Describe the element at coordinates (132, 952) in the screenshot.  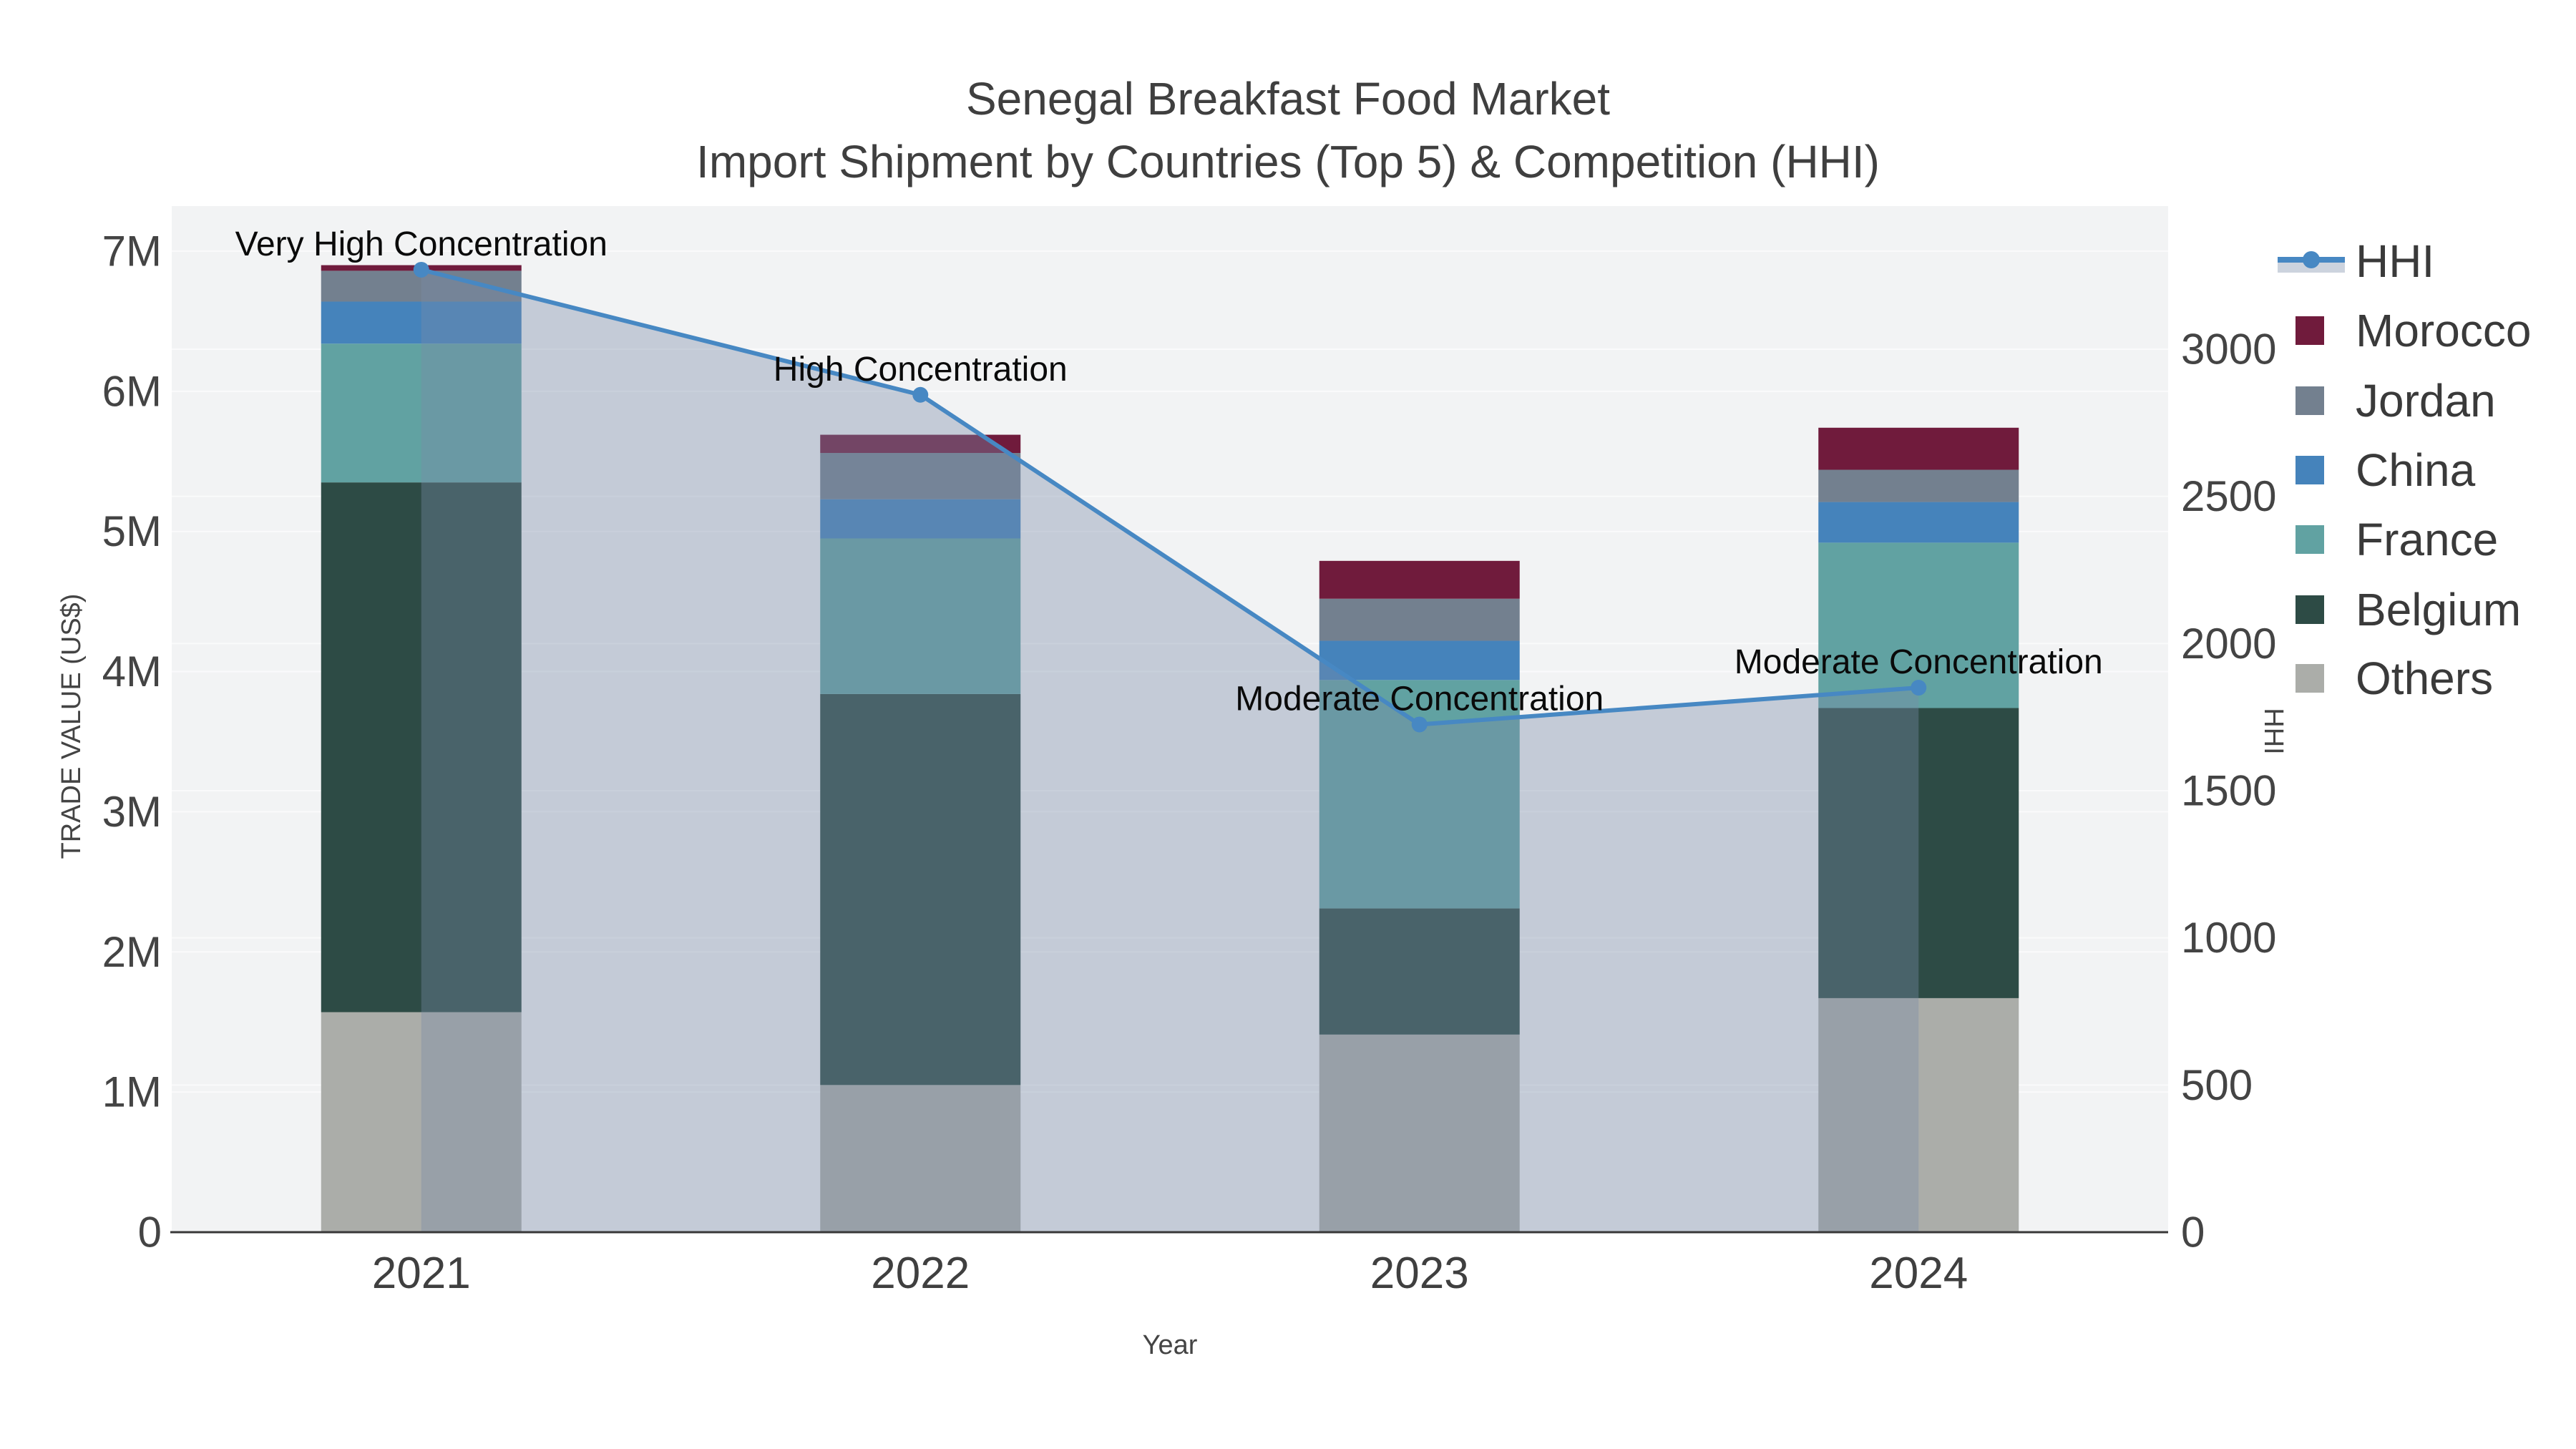
I see `left-axis-tick-2M: 2M` at that location.